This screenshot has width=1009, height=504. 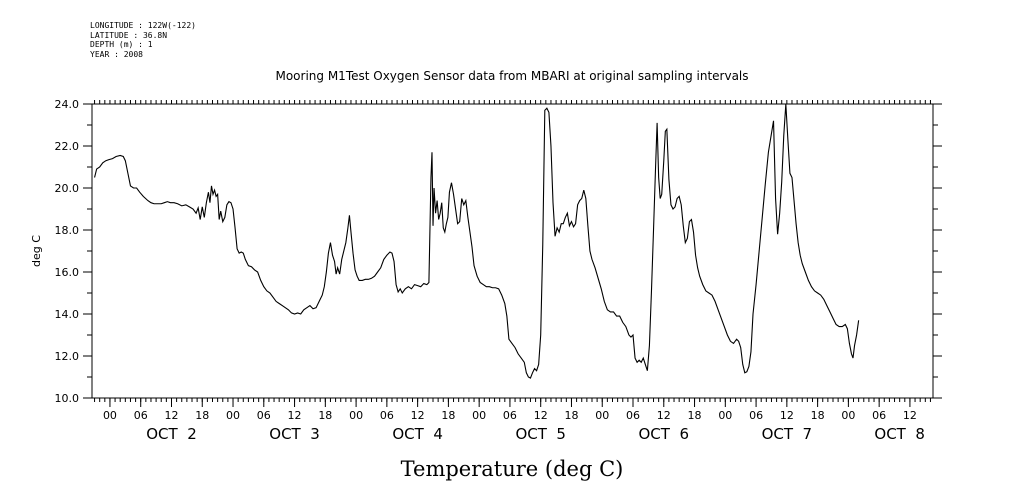 I want to click on y-tick-label: 20.0, so click(x=67, y=188).